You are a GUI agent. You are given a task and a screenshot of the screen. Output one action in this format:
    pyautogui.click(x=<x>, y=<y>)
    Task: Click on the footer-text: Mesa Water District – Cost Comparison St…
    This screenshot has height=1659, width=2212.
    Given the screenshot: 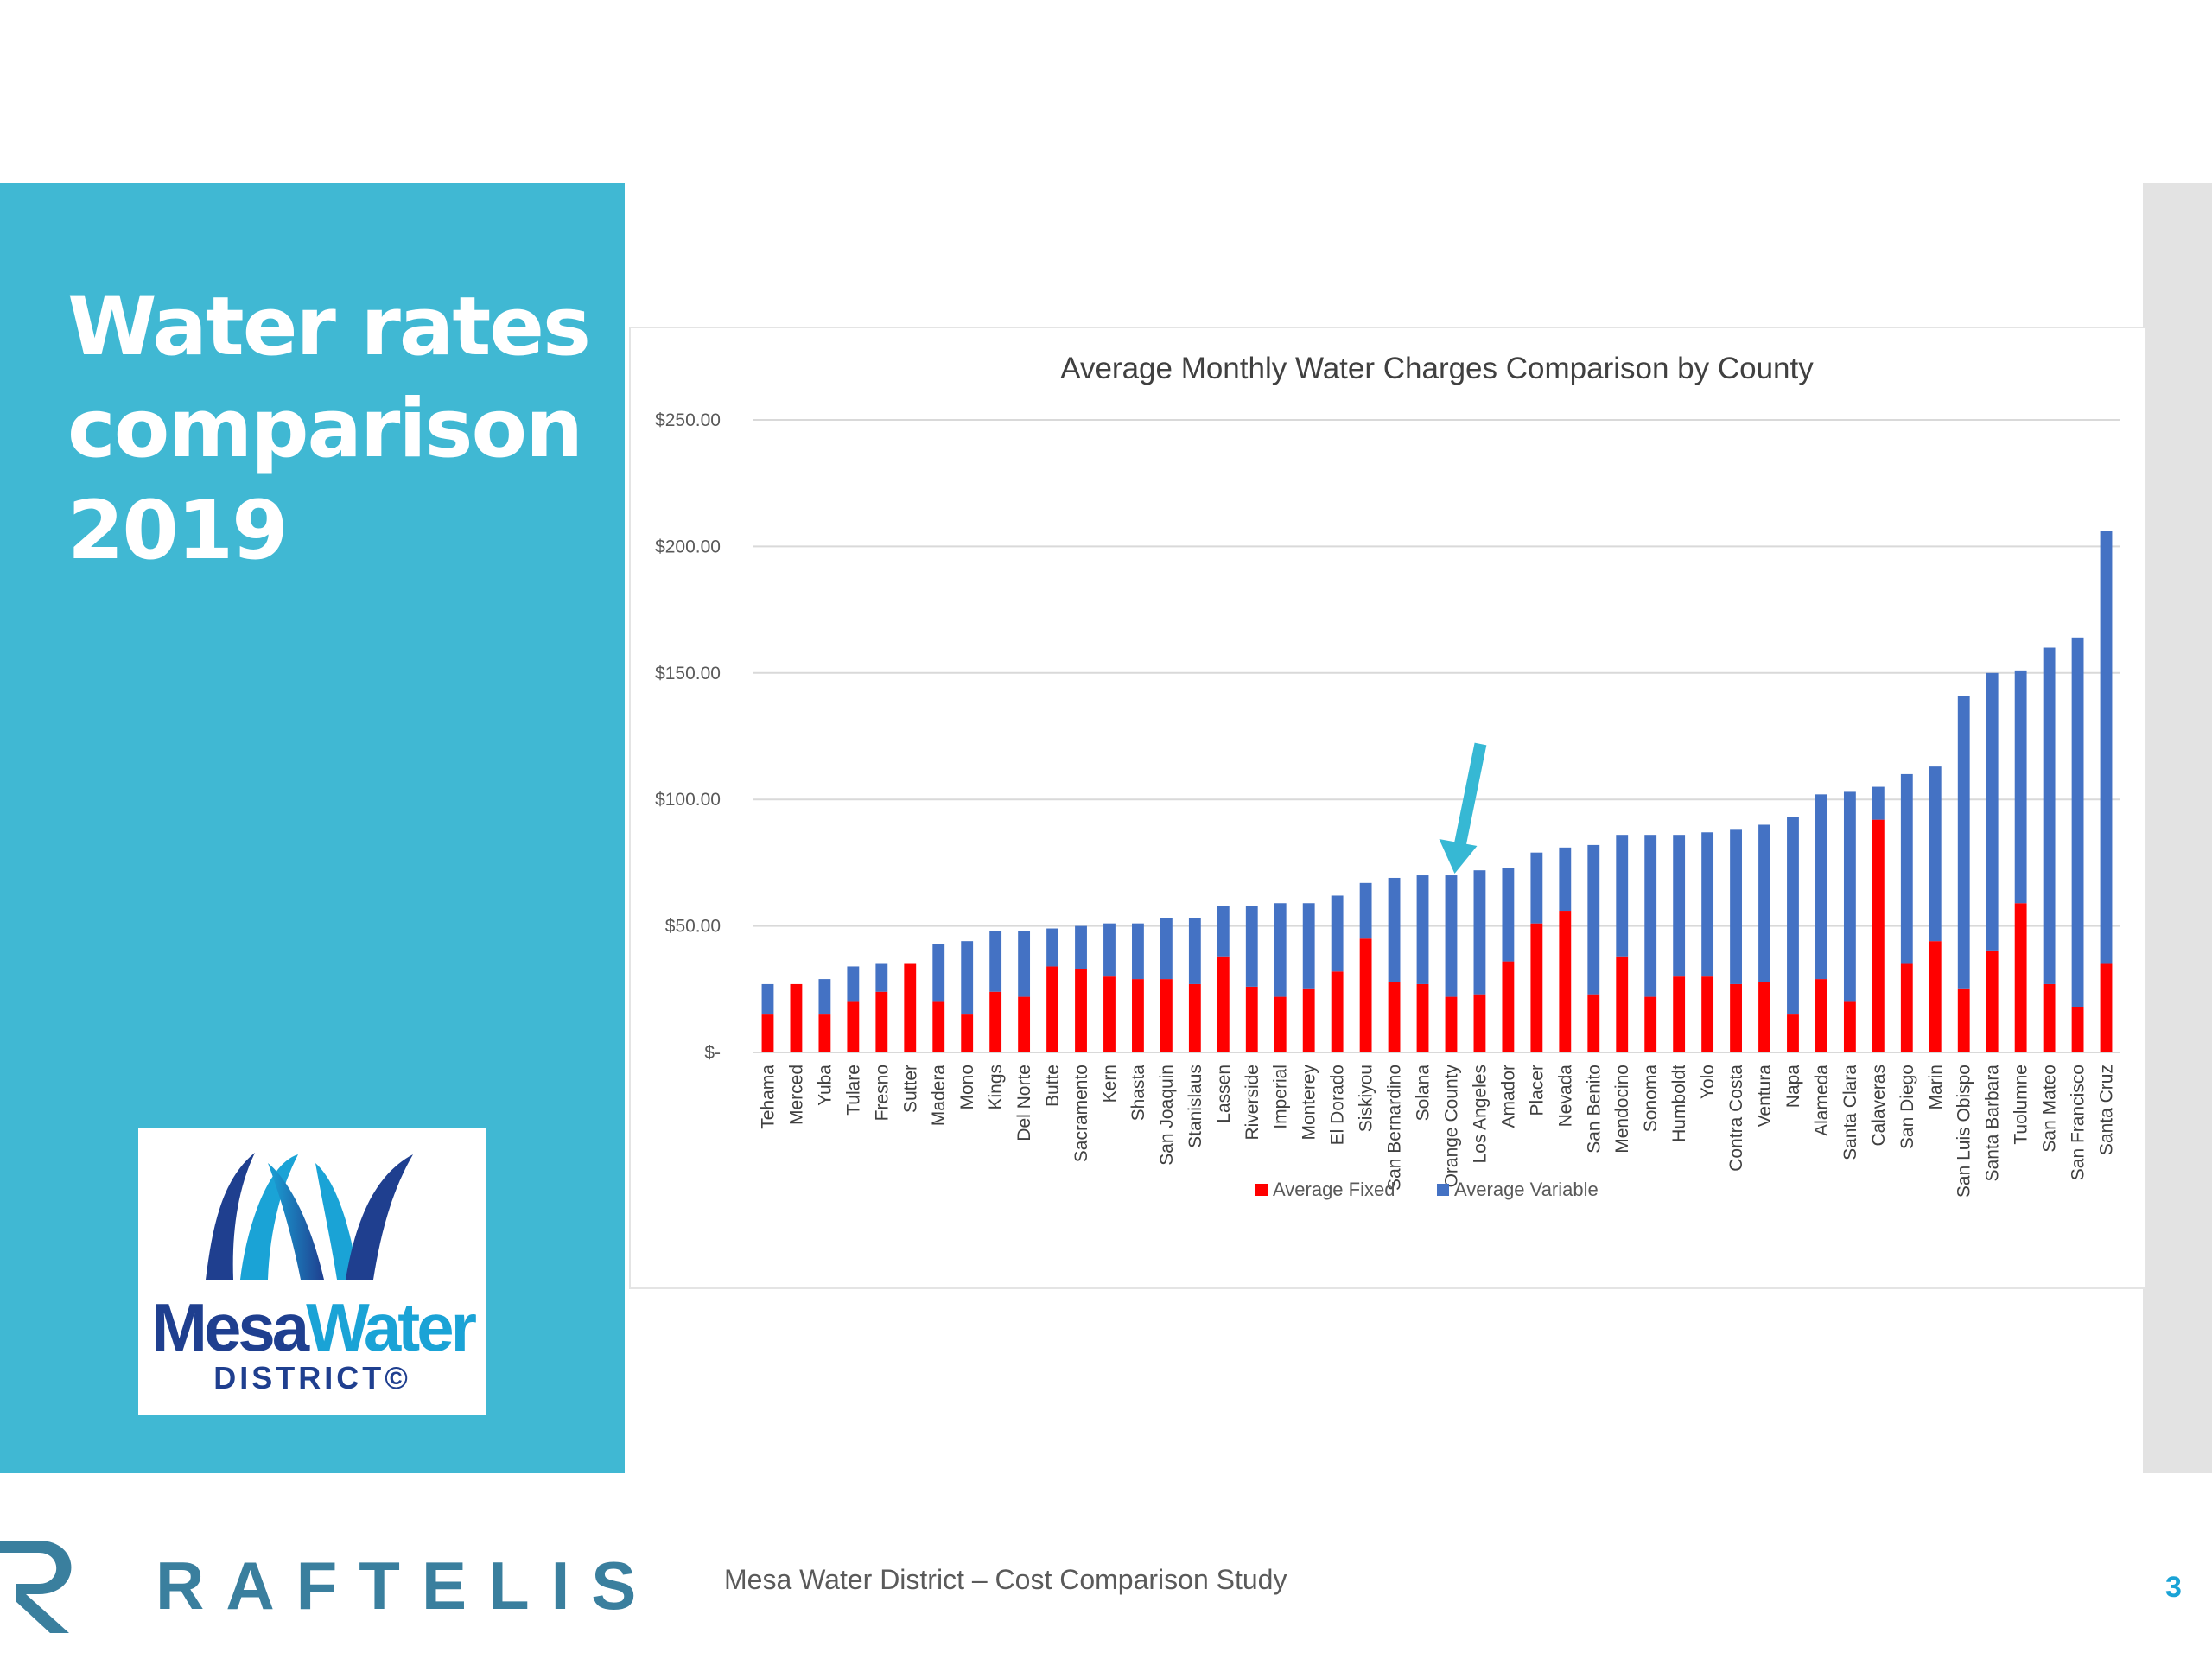 What is the action you would take?
    pyautogui.click(x=1005, y=1579)
    